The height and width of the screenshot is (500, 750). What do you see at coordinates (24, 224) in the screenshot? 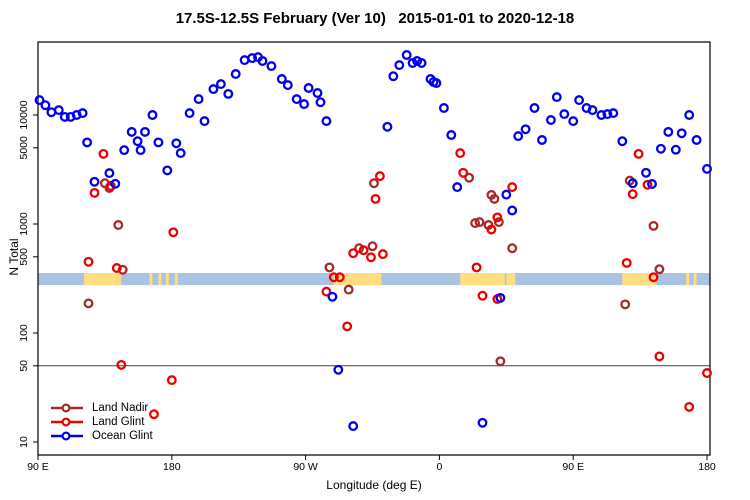
I see `y-tick-label: 1000` at bounding box center [24, 224].